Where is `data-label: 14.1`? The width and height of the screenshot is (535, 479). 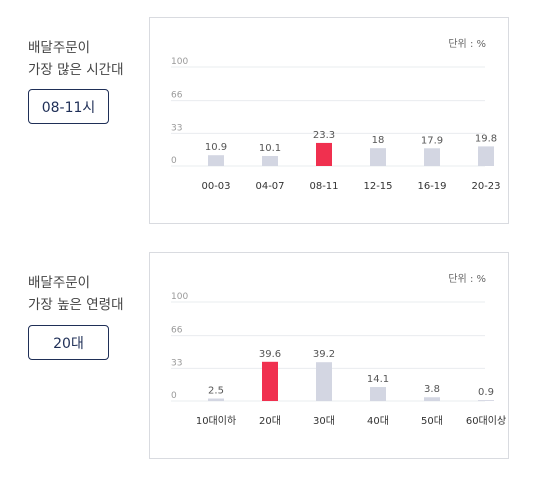
data-label: 14.1 is located at coordinates (378, 379).